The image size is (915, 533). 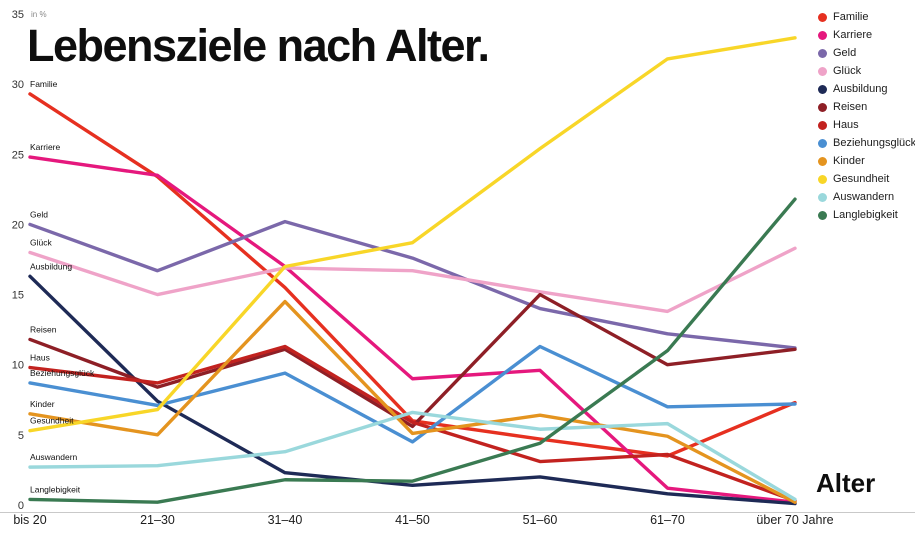 I want to click on x-tick-label: 51–60, so click(x=540, y=520).